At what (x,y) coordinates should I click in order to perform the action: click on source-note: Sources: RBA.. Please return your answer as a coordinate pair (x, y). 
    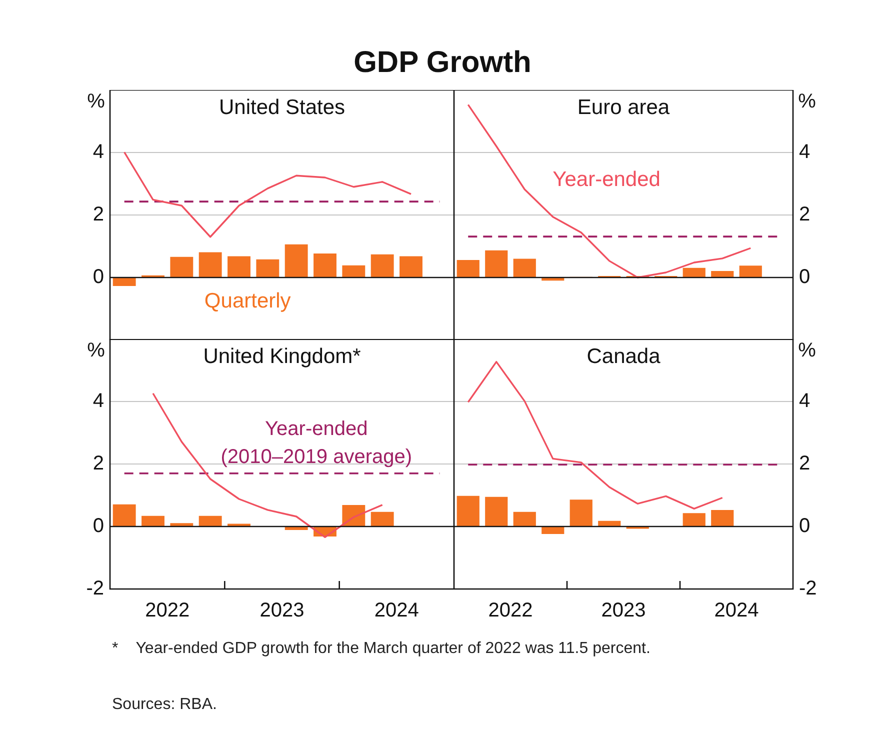
    Looking at the image, I should click on (165, 705).